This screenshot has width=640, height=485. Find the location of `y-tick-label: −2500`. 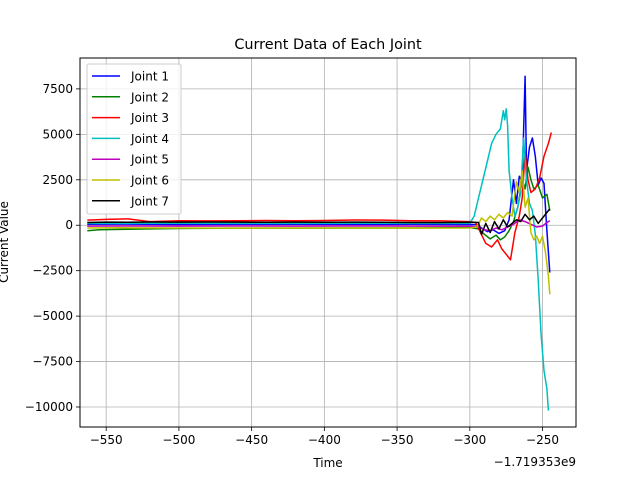

y-tick-label: −2500 is located at coordinates (52, 271).